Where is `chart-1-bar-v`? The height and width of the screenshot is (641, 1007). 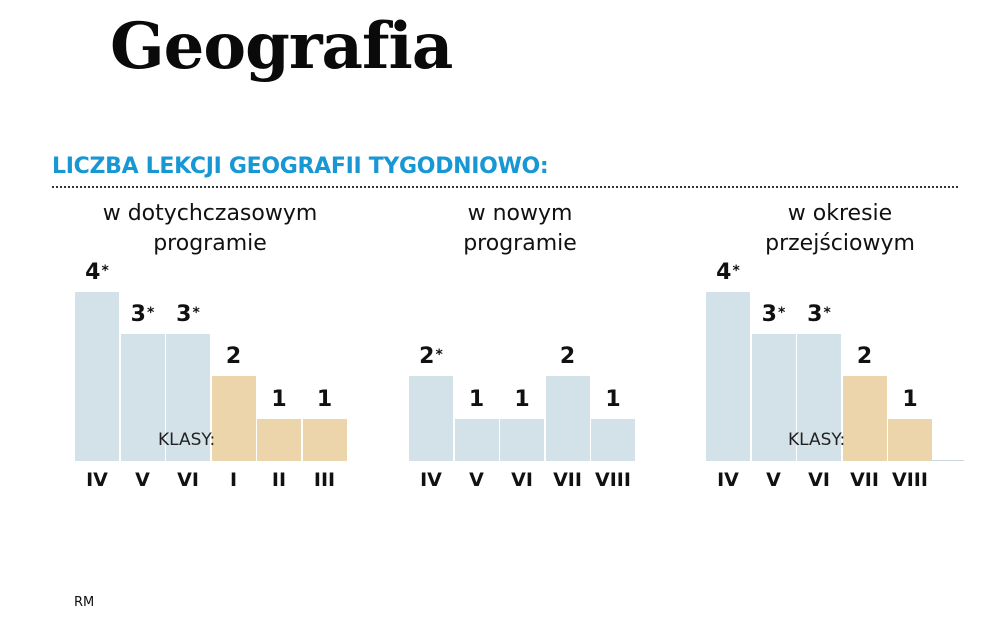
chart-1-bar-v is located at coordinates (142, 397).